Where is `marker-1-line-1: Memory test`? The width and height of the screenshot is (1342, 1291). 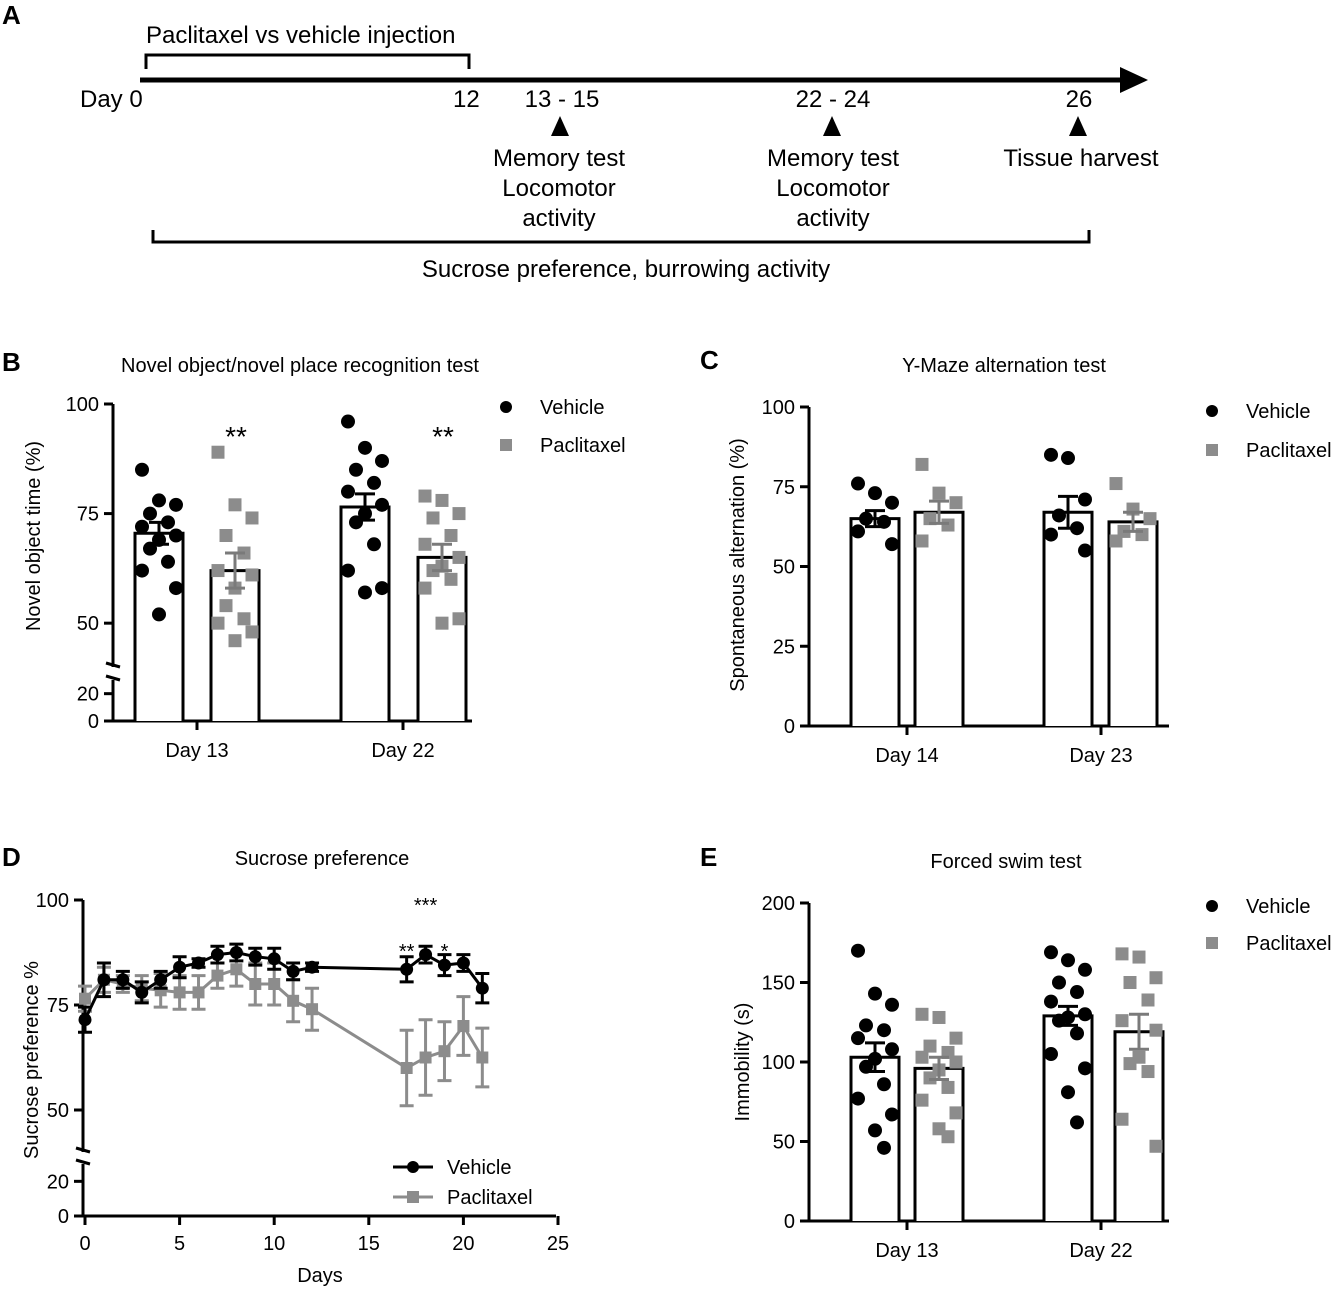
marker-1-line-1: Memory test is located at coordinates (559, 158).